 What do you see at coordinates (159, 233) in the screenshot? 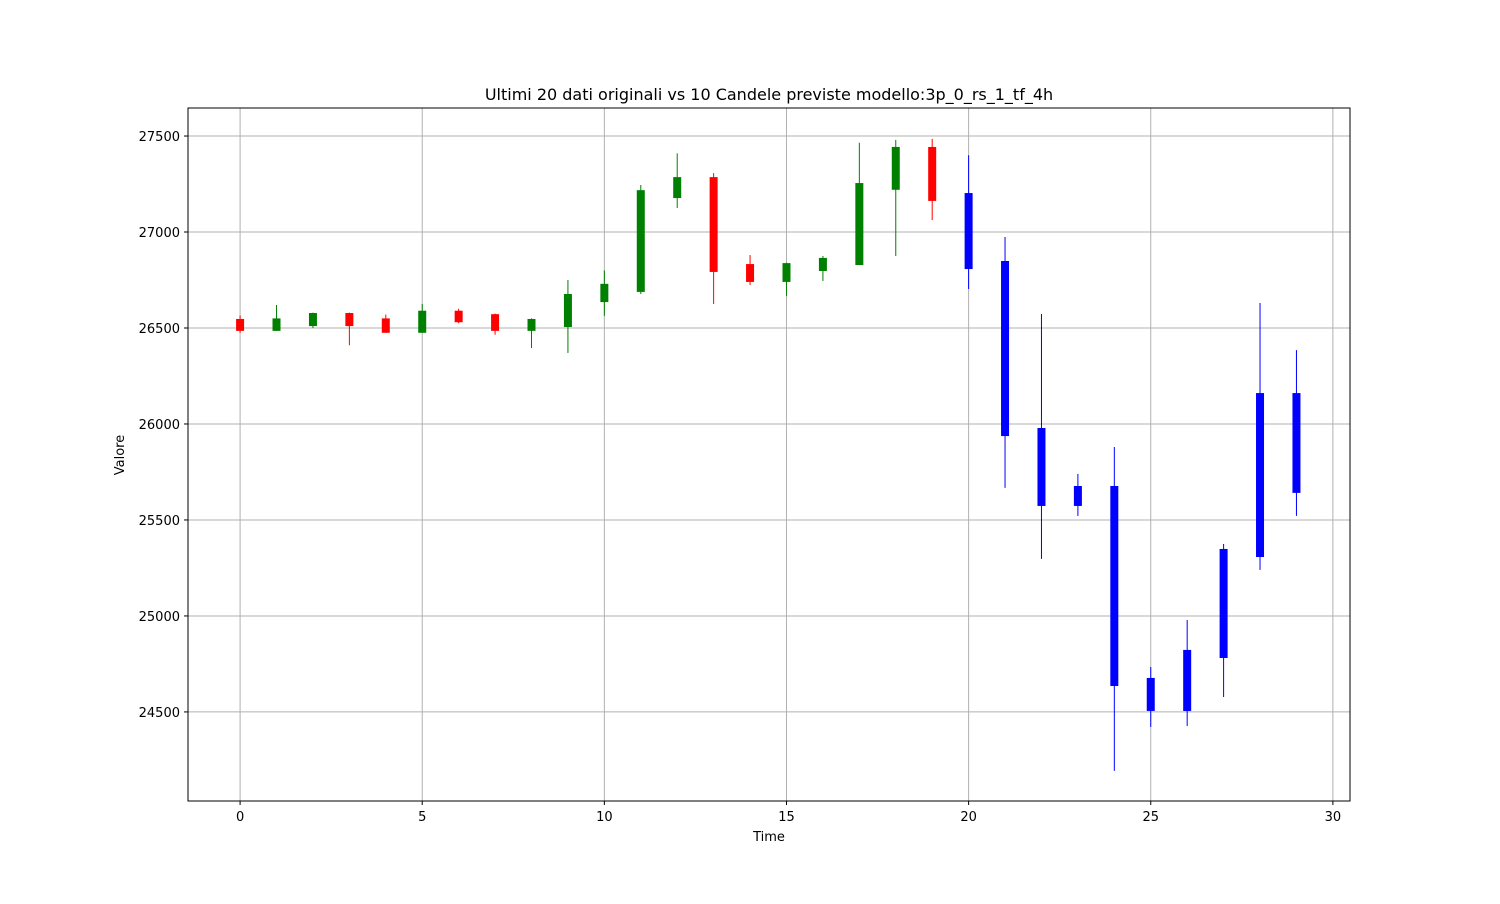
I see `y-tick-label: 27000` at bounding box center [159, 233].